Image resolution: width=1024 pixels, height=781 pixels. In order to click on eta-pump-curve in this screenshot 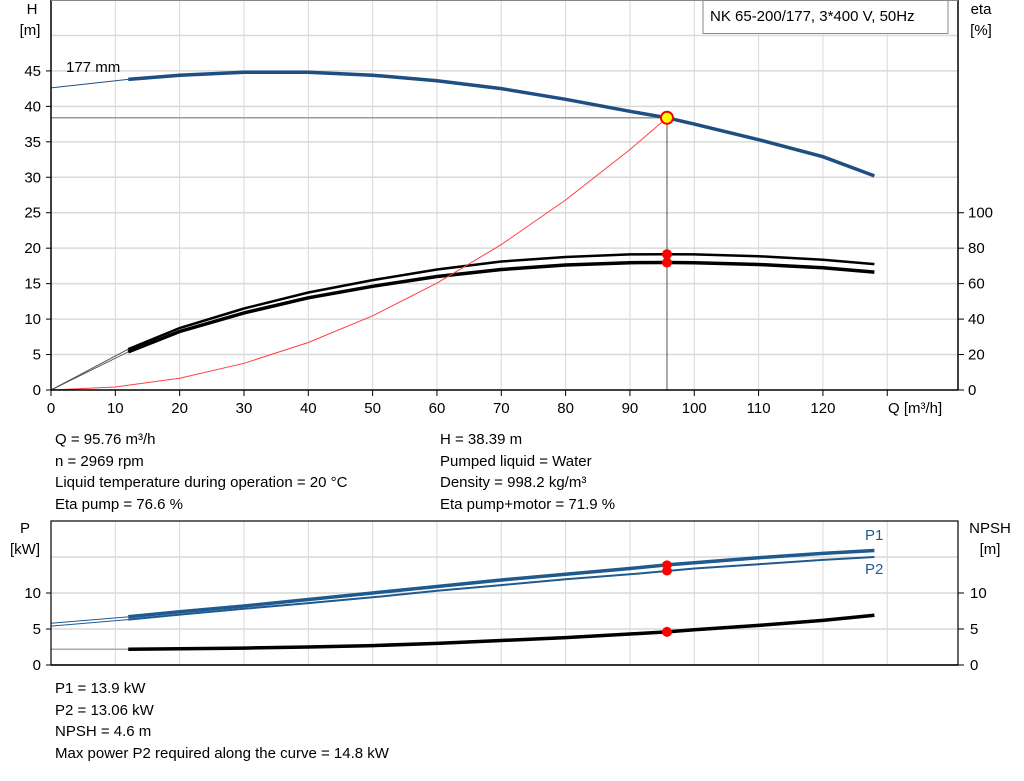, I will do `click(501, 301)`.